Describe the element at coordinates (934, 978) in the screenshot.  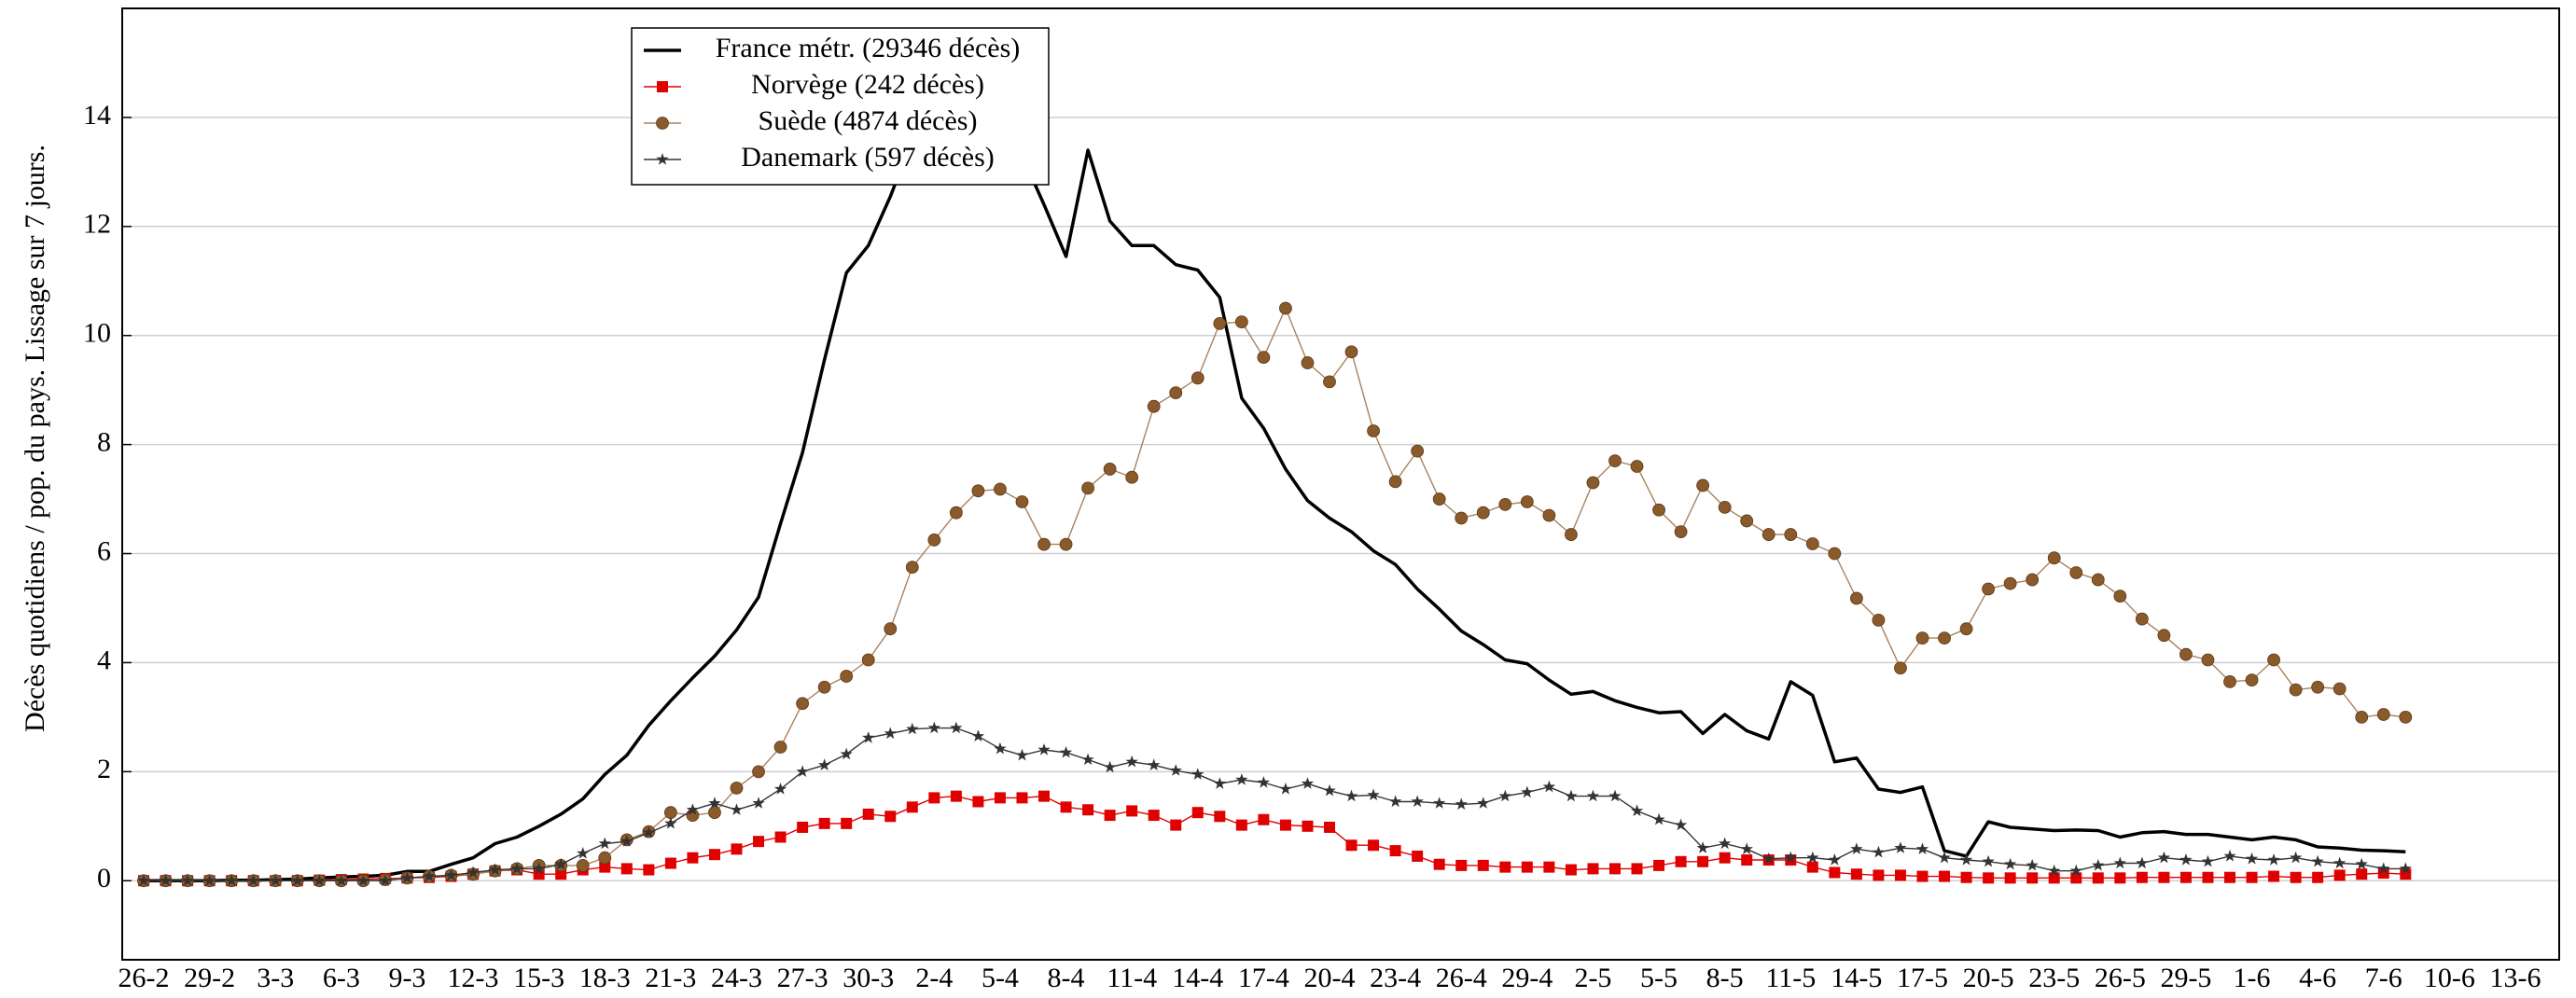
I see `x-tick-label: 2-4` at that location.